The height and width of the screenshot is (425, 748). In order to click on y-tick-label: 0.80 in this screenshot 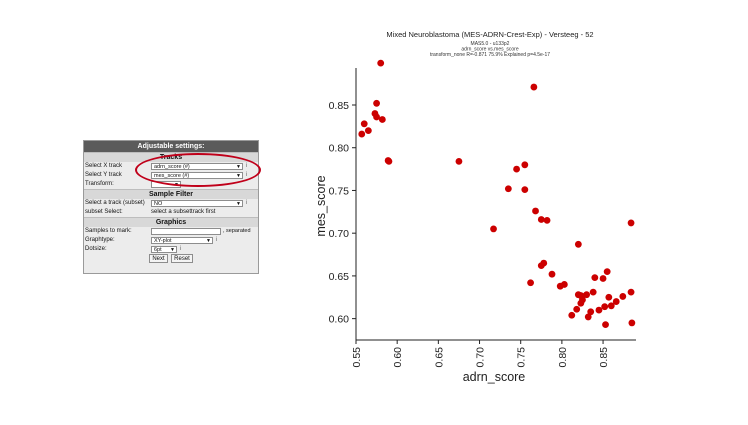, I will do `click(339, 149)`.